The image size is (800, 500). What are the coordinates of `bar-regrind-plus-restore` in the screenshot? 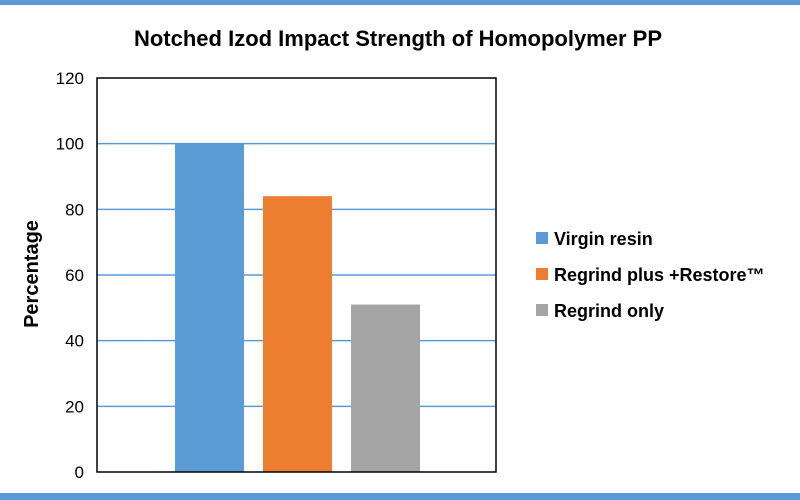 It's located at (297, 334).